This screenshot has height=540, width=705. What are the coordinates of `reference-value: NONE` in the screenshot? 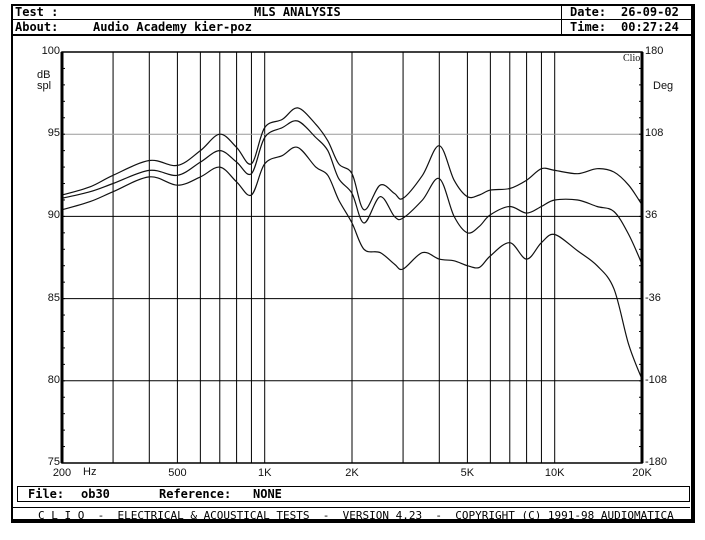 It's located at (267, 494).